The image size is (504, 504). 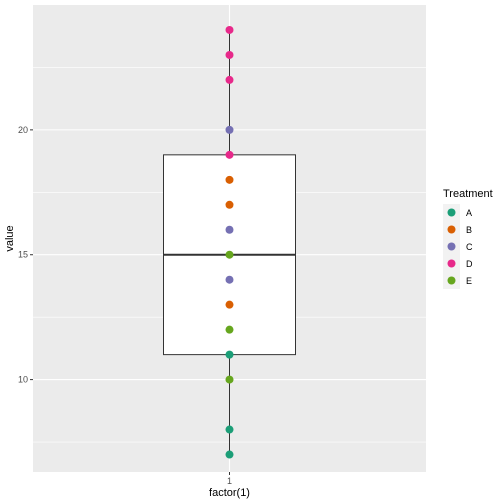 I want to click on y-axis: 10 15 20, so click(x=25, y=255).